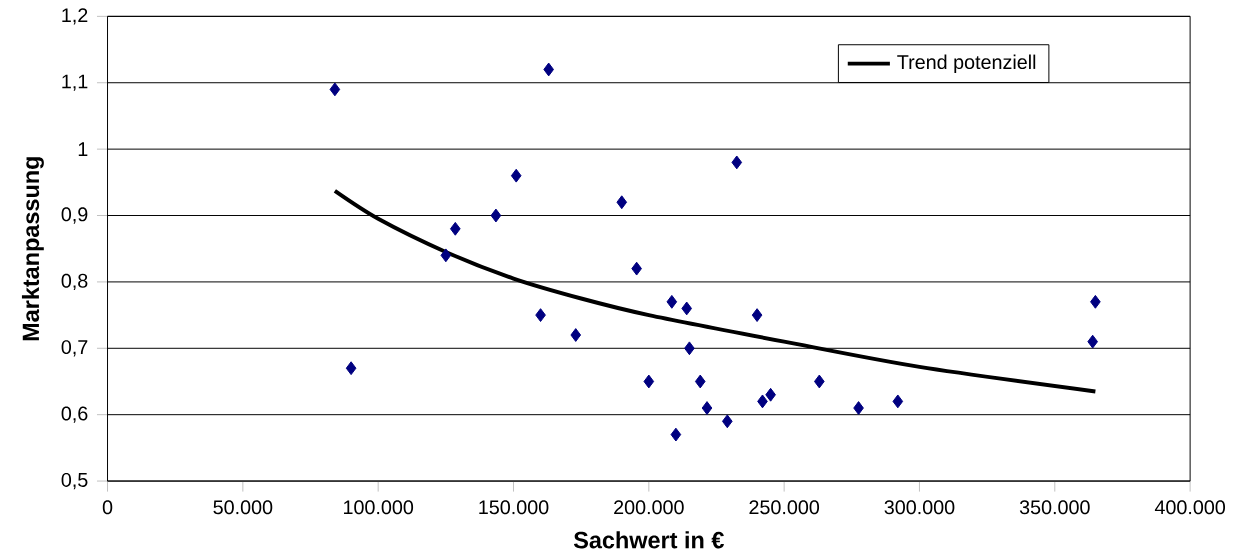 This screenshot has height=557, width=1234. Describe the element at coordinates (83, 149) in the screenshot. I see `y-tick-label: 1` at that location.